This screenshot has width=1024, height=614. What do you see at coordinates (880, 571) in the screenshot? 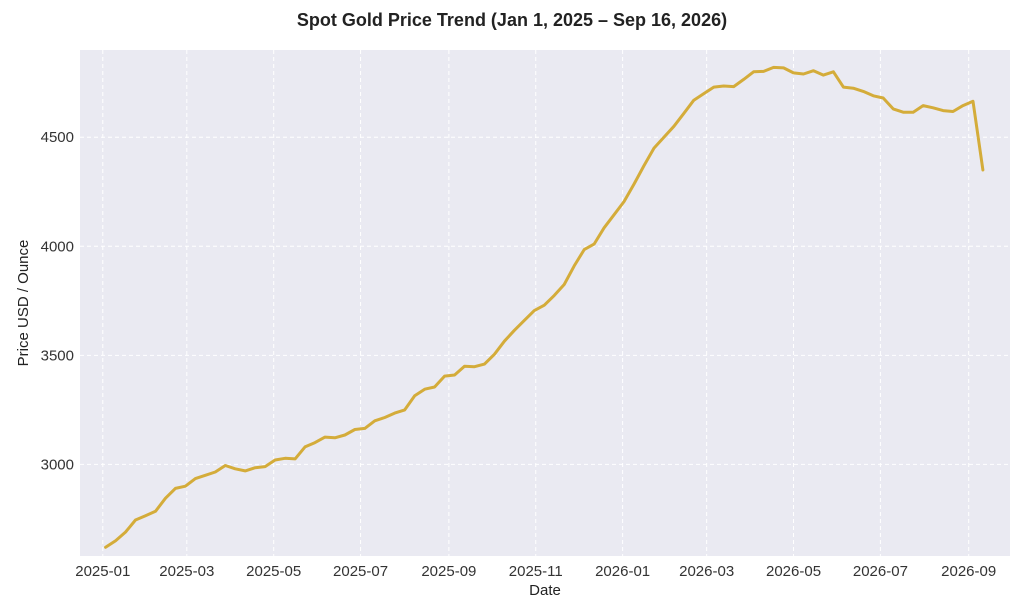
I see `x-tick-label: 2026-07` at bounding box center [880, 571].